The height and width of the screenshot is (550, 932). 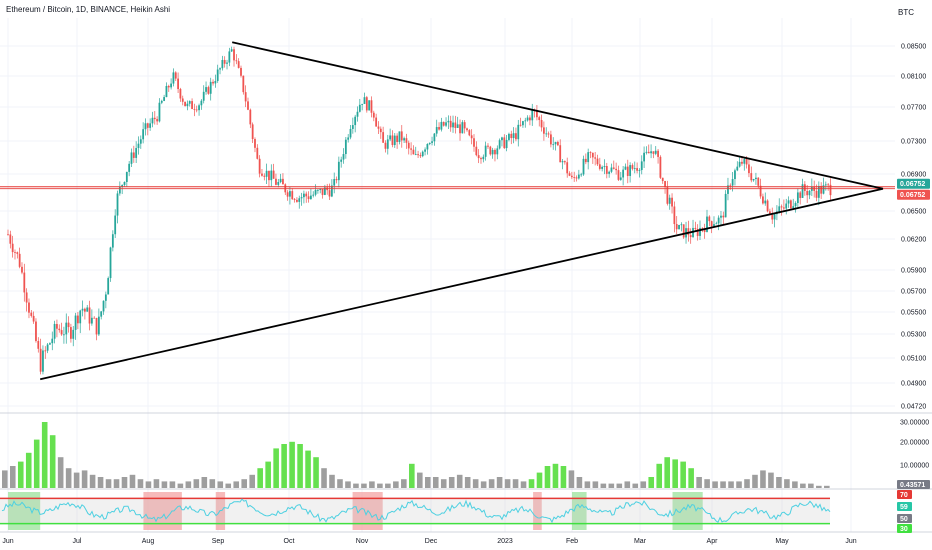 I want to click on y-tick-label: 0.06500, so click(x=913, y=212).